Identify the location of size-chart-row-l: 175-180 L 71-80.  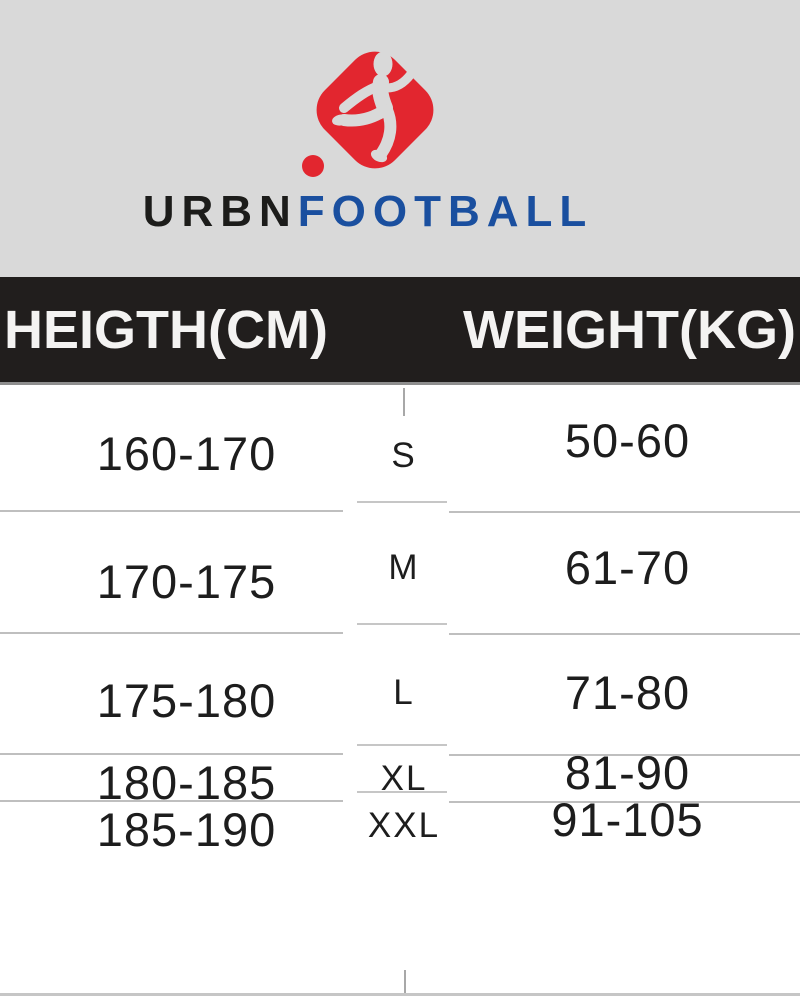
(400, 694).